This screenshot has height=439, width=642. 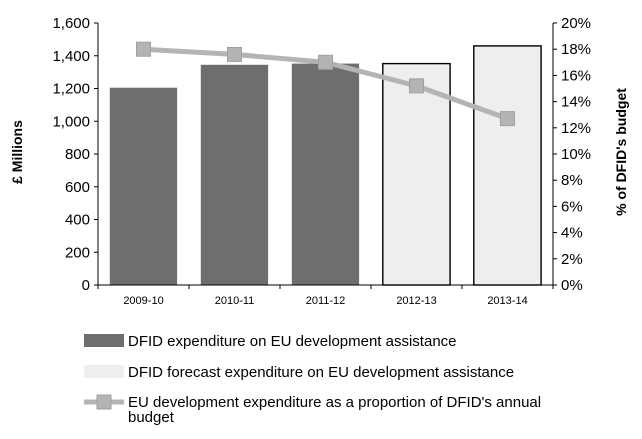 I want to click on x-tick-label: 2009-10, so click(x=143, y=301).